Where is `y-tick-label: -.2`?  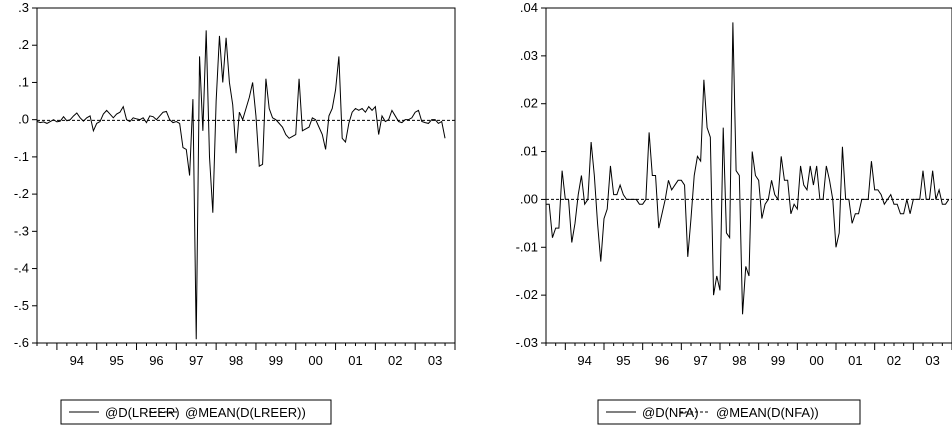
y-tick-label: -.2 is located at coordinates (21, 193).